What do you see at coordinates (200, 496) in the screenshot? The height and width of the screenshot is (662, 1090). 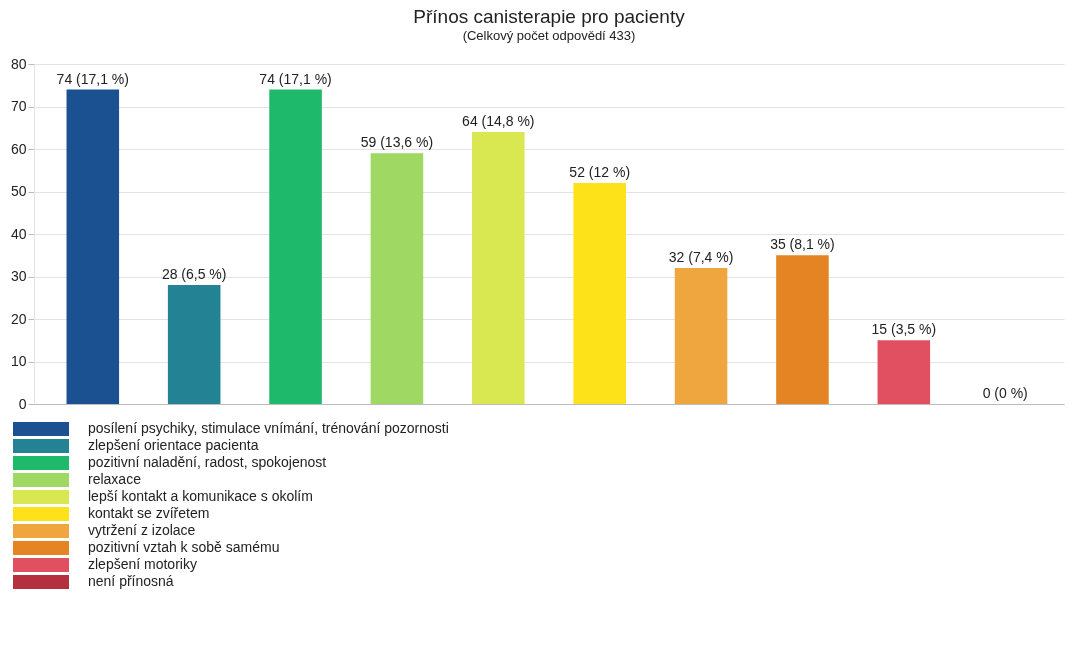 I see `legend-label: lepší kontakt a komunikace s okolím` at bounding box center [200, 496].